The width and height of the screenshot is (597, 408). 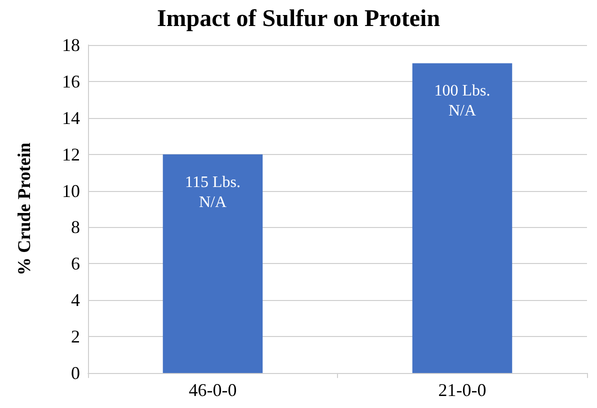 What do you see at coordinates (75, 264) in the screenshot?
I see `y-tick-label: 6` at bounding box center [75, 264].